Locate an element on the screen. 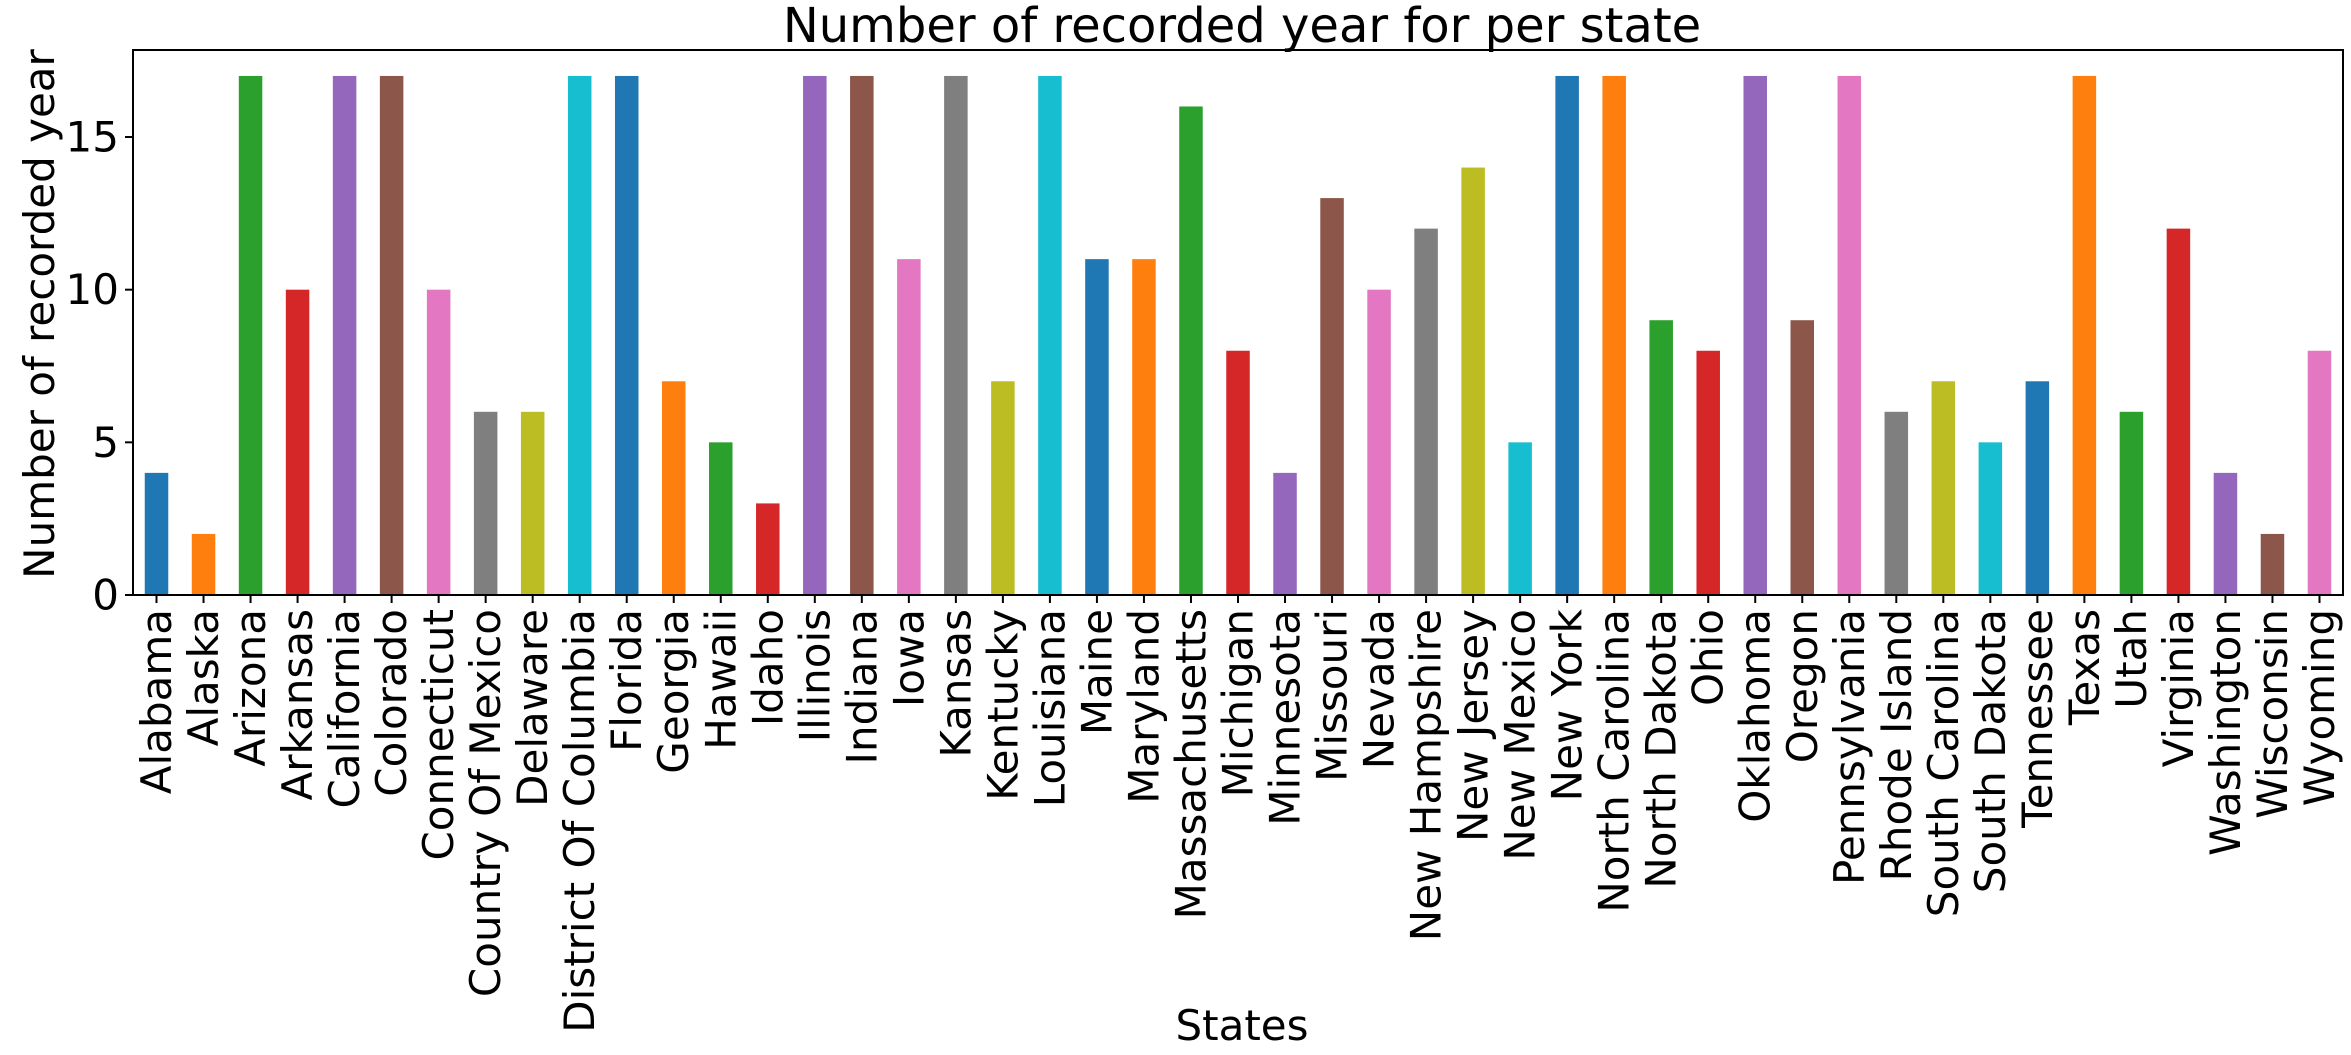 The image size is (2351, 1055). x-tick-label: Kentucky is located at coordinates (1002, 705).